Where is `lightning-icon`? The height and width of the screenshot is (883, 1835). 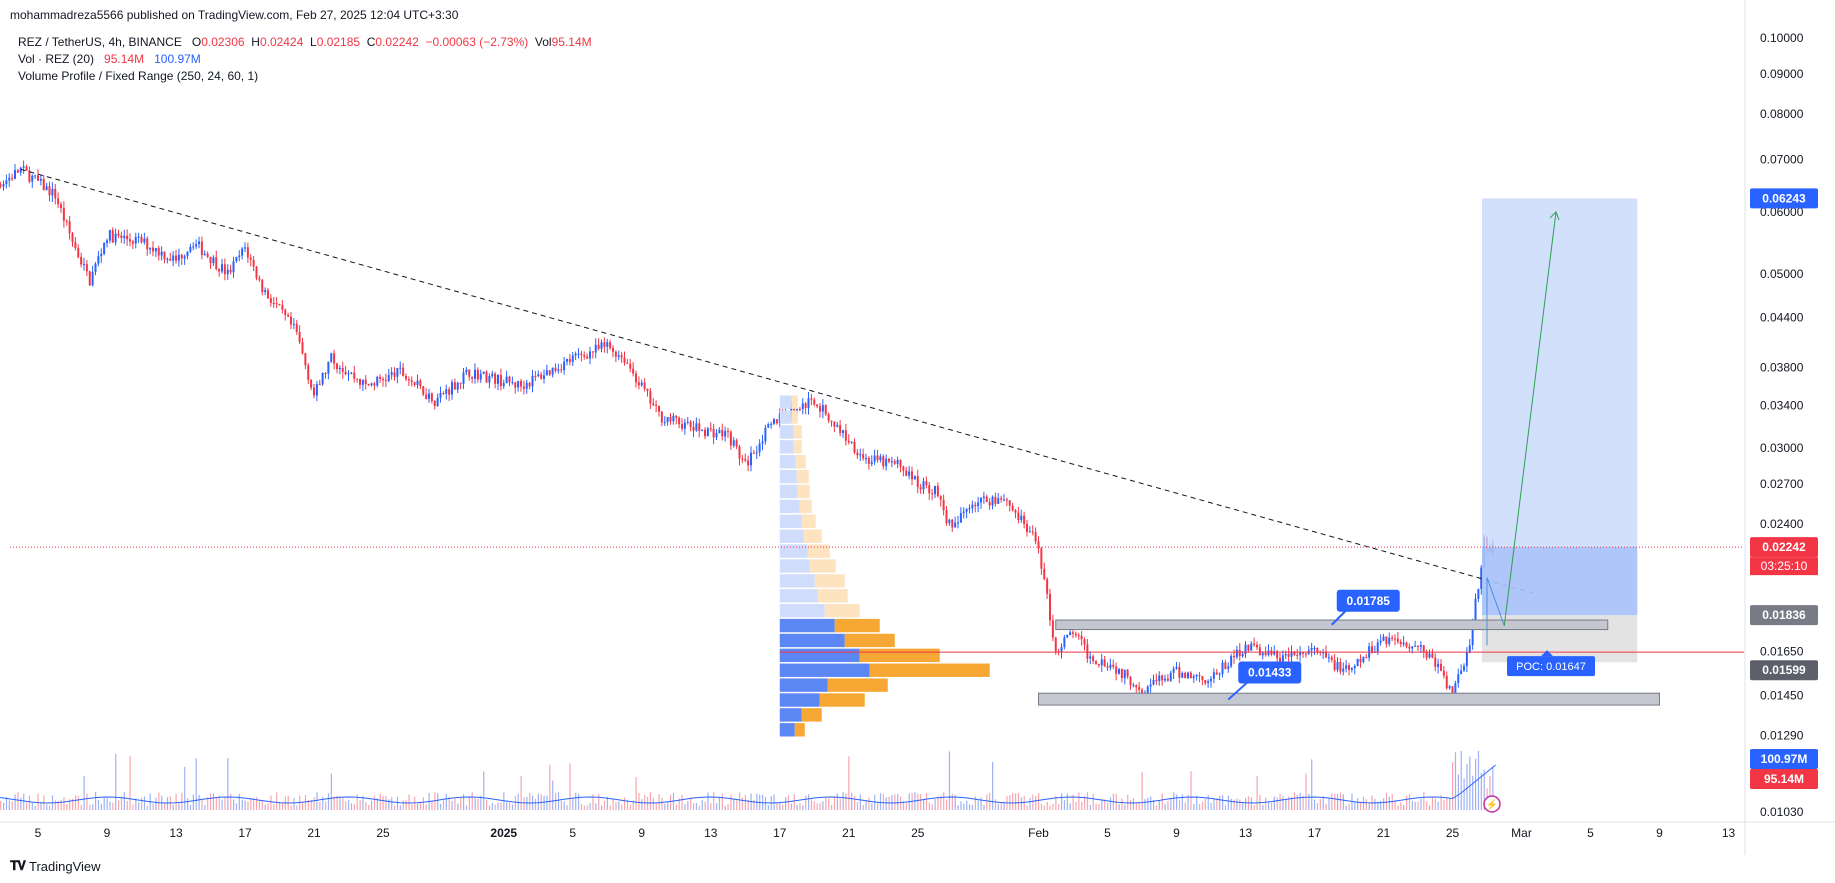 lightning-icon is located at coordinates (1492, 804).